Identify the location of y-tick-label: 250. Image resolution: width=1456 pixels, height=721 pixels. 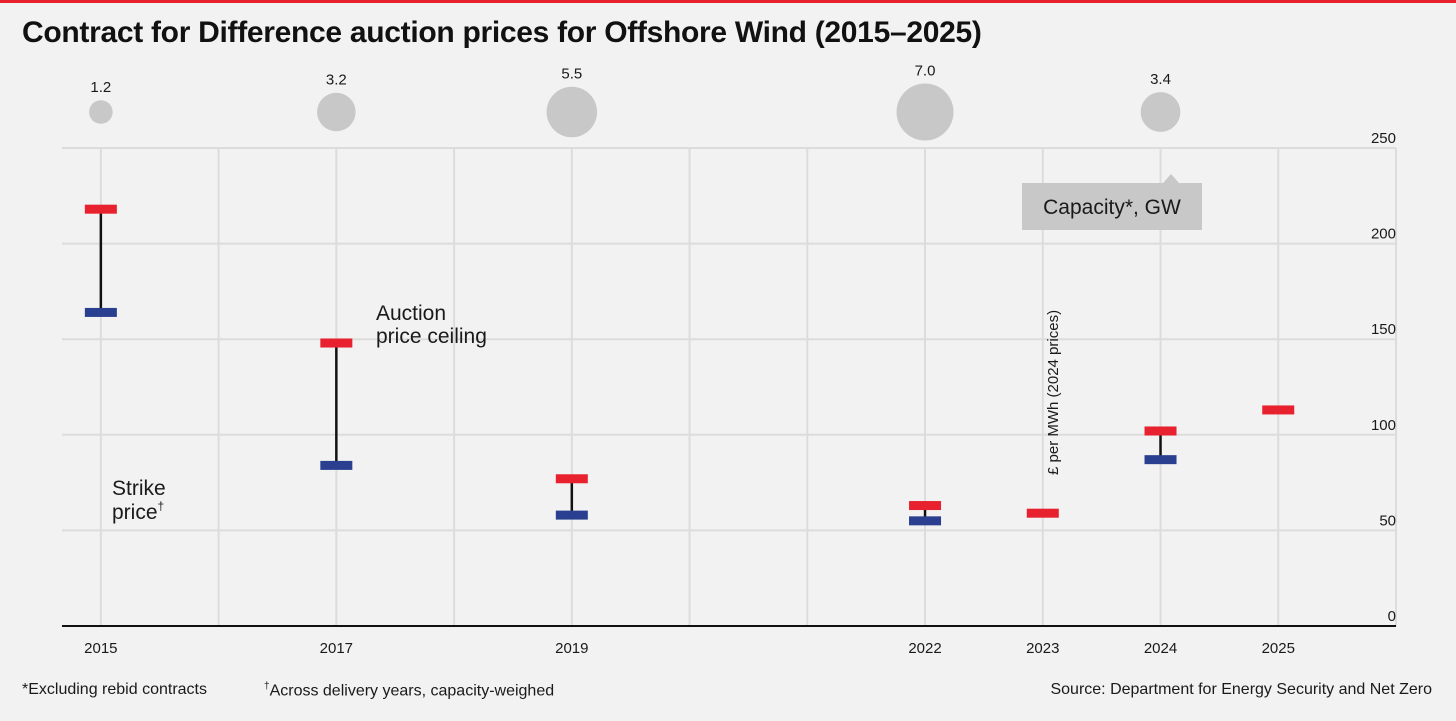
(1383, 138).